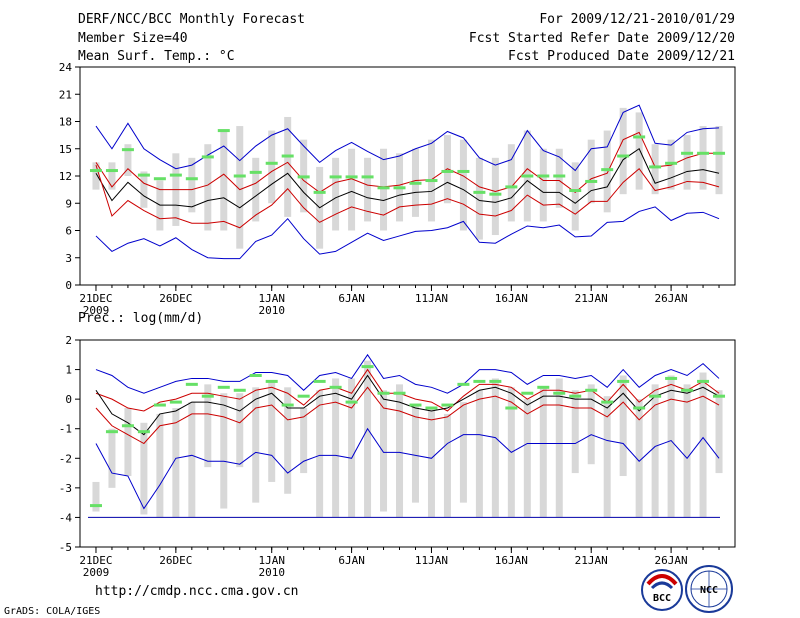 The width and height of the screenshot is (800, 618). Describe the element at coordinates (68, 399) in the screenshot. I see `y-tick-label: 0` at that location.